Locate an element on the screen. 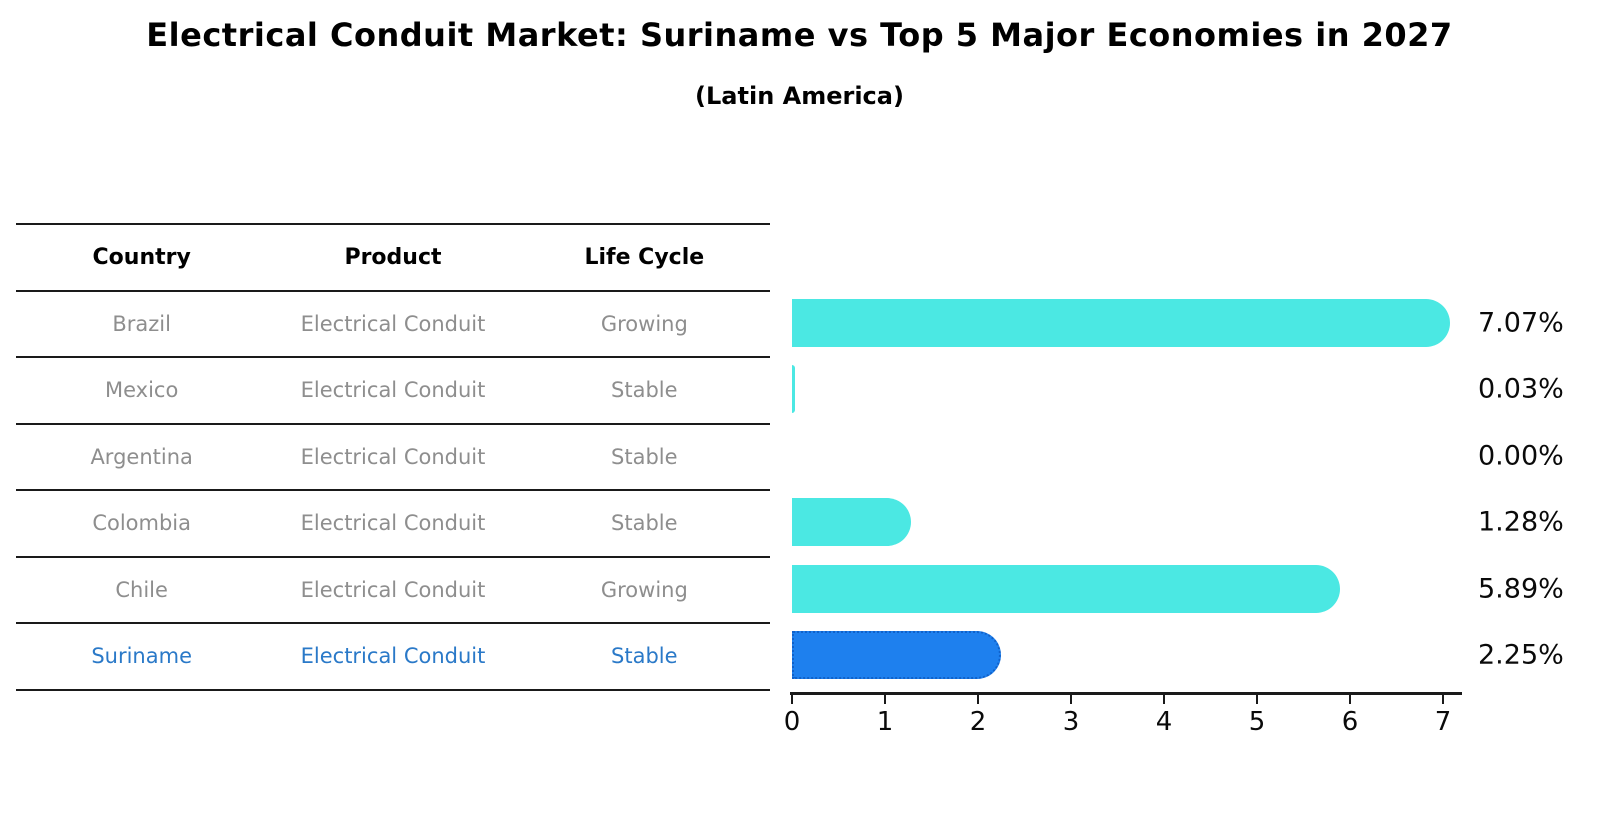 Image resolution: width=1599 pixels, height=823 pixels. bar-value-label: 0.00% is located at coordinates (1521, 456).